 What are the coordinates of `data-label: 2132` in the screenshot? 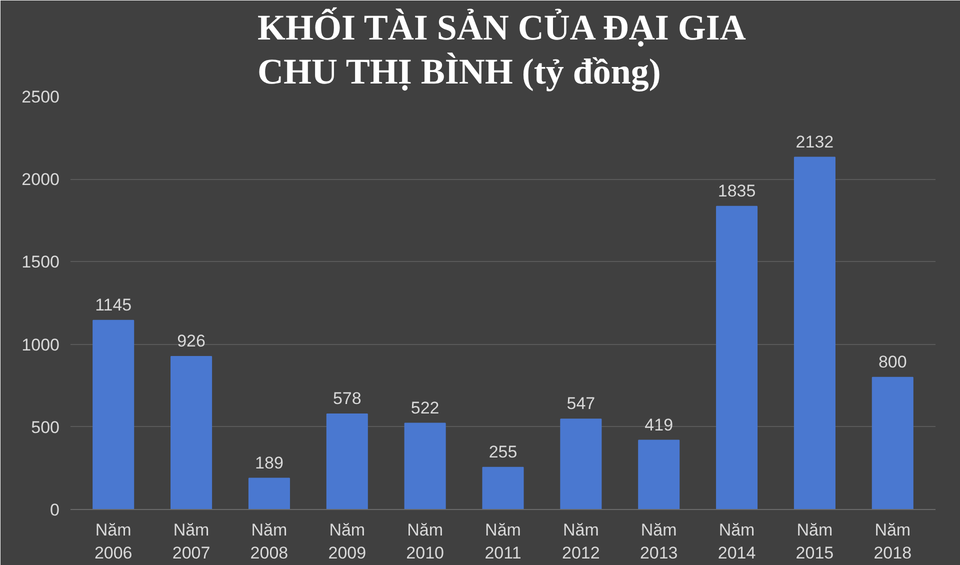 It's located at (815, 142).